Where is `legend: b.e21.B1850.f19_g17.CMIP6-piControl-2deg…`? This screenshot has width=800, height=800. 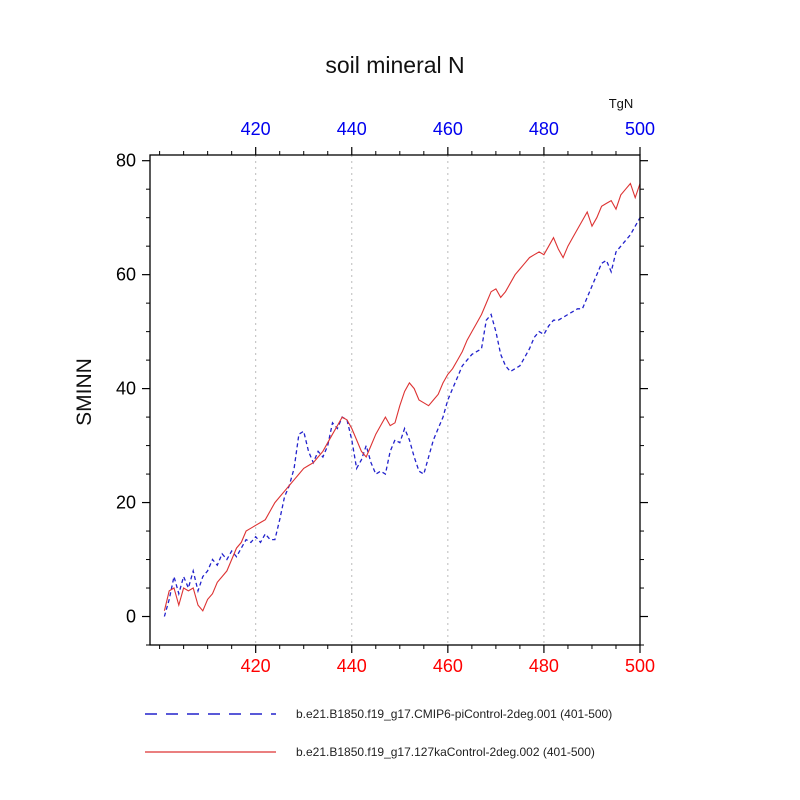
legend: b.e21.B1850.f19_g17.CMIP6-piControl-2deg… is located at coordinates (377, 733).